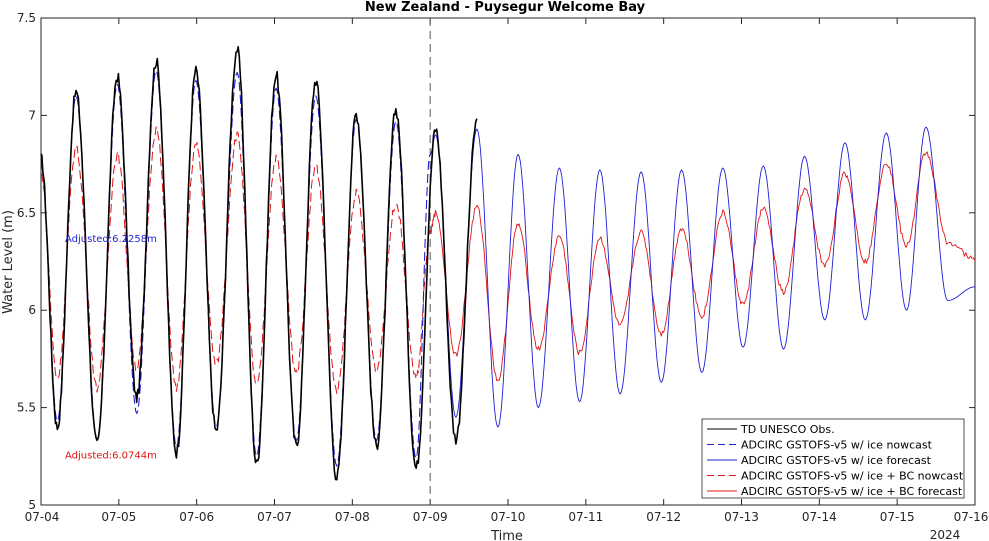 This screenshot has width=989, height=541. What do you see at coordinates (787, 429) in the screenshot?
I see `legend-label-0: TD UNESCO Obs.` at bounding box center [787, 429].